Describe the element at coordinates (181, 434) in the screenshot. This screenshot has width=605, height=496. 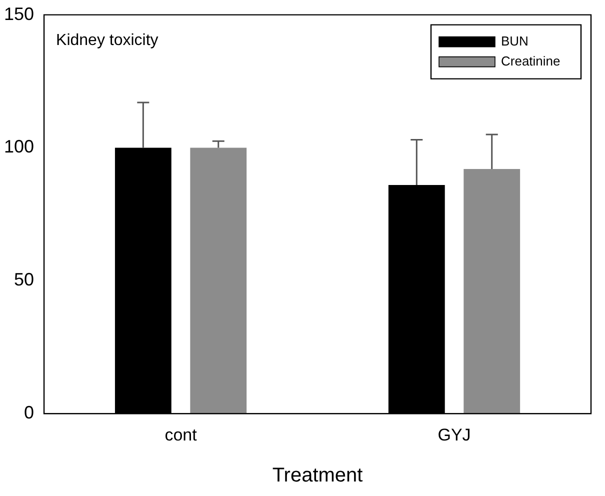
I see `x-tick-label: cont` at that location.